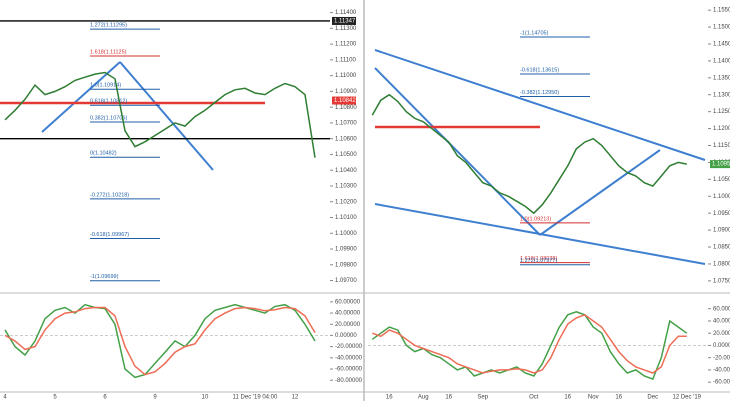 Image resolution: width=730 pixels, height=401 pixels. What do you see at coordinates (534, 34) in the screenshot?
I see `fib-label: -1(1.14705)` at bounding box center [534, 34].